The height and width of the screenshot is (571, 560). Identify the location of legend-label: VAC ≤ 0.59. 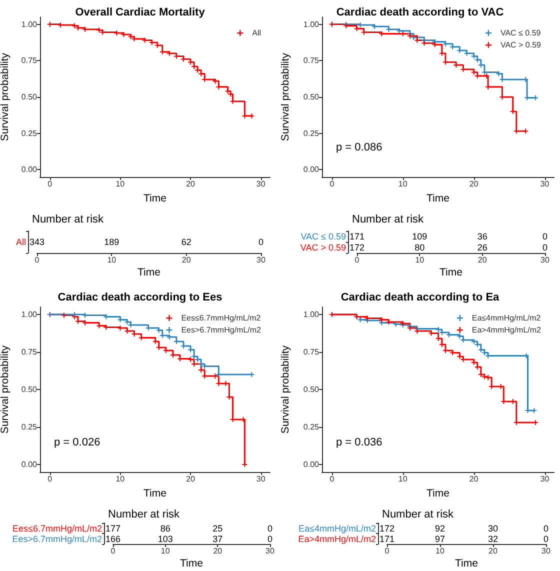
(521, 33).